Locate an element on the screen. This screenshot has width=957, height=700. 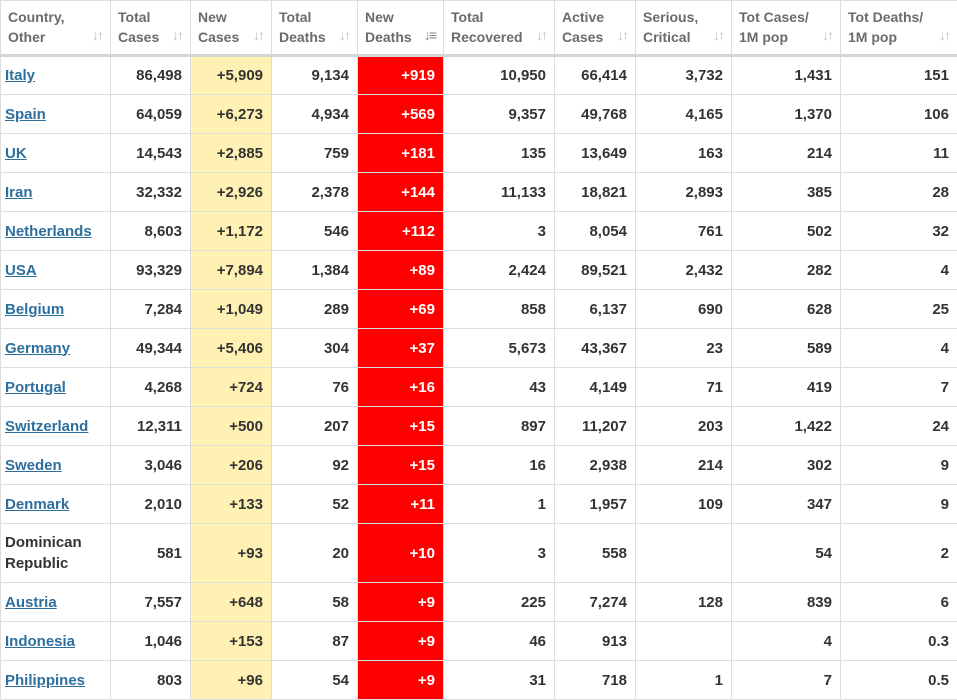
country-link: Philippines is located at coordinates (45, 680).